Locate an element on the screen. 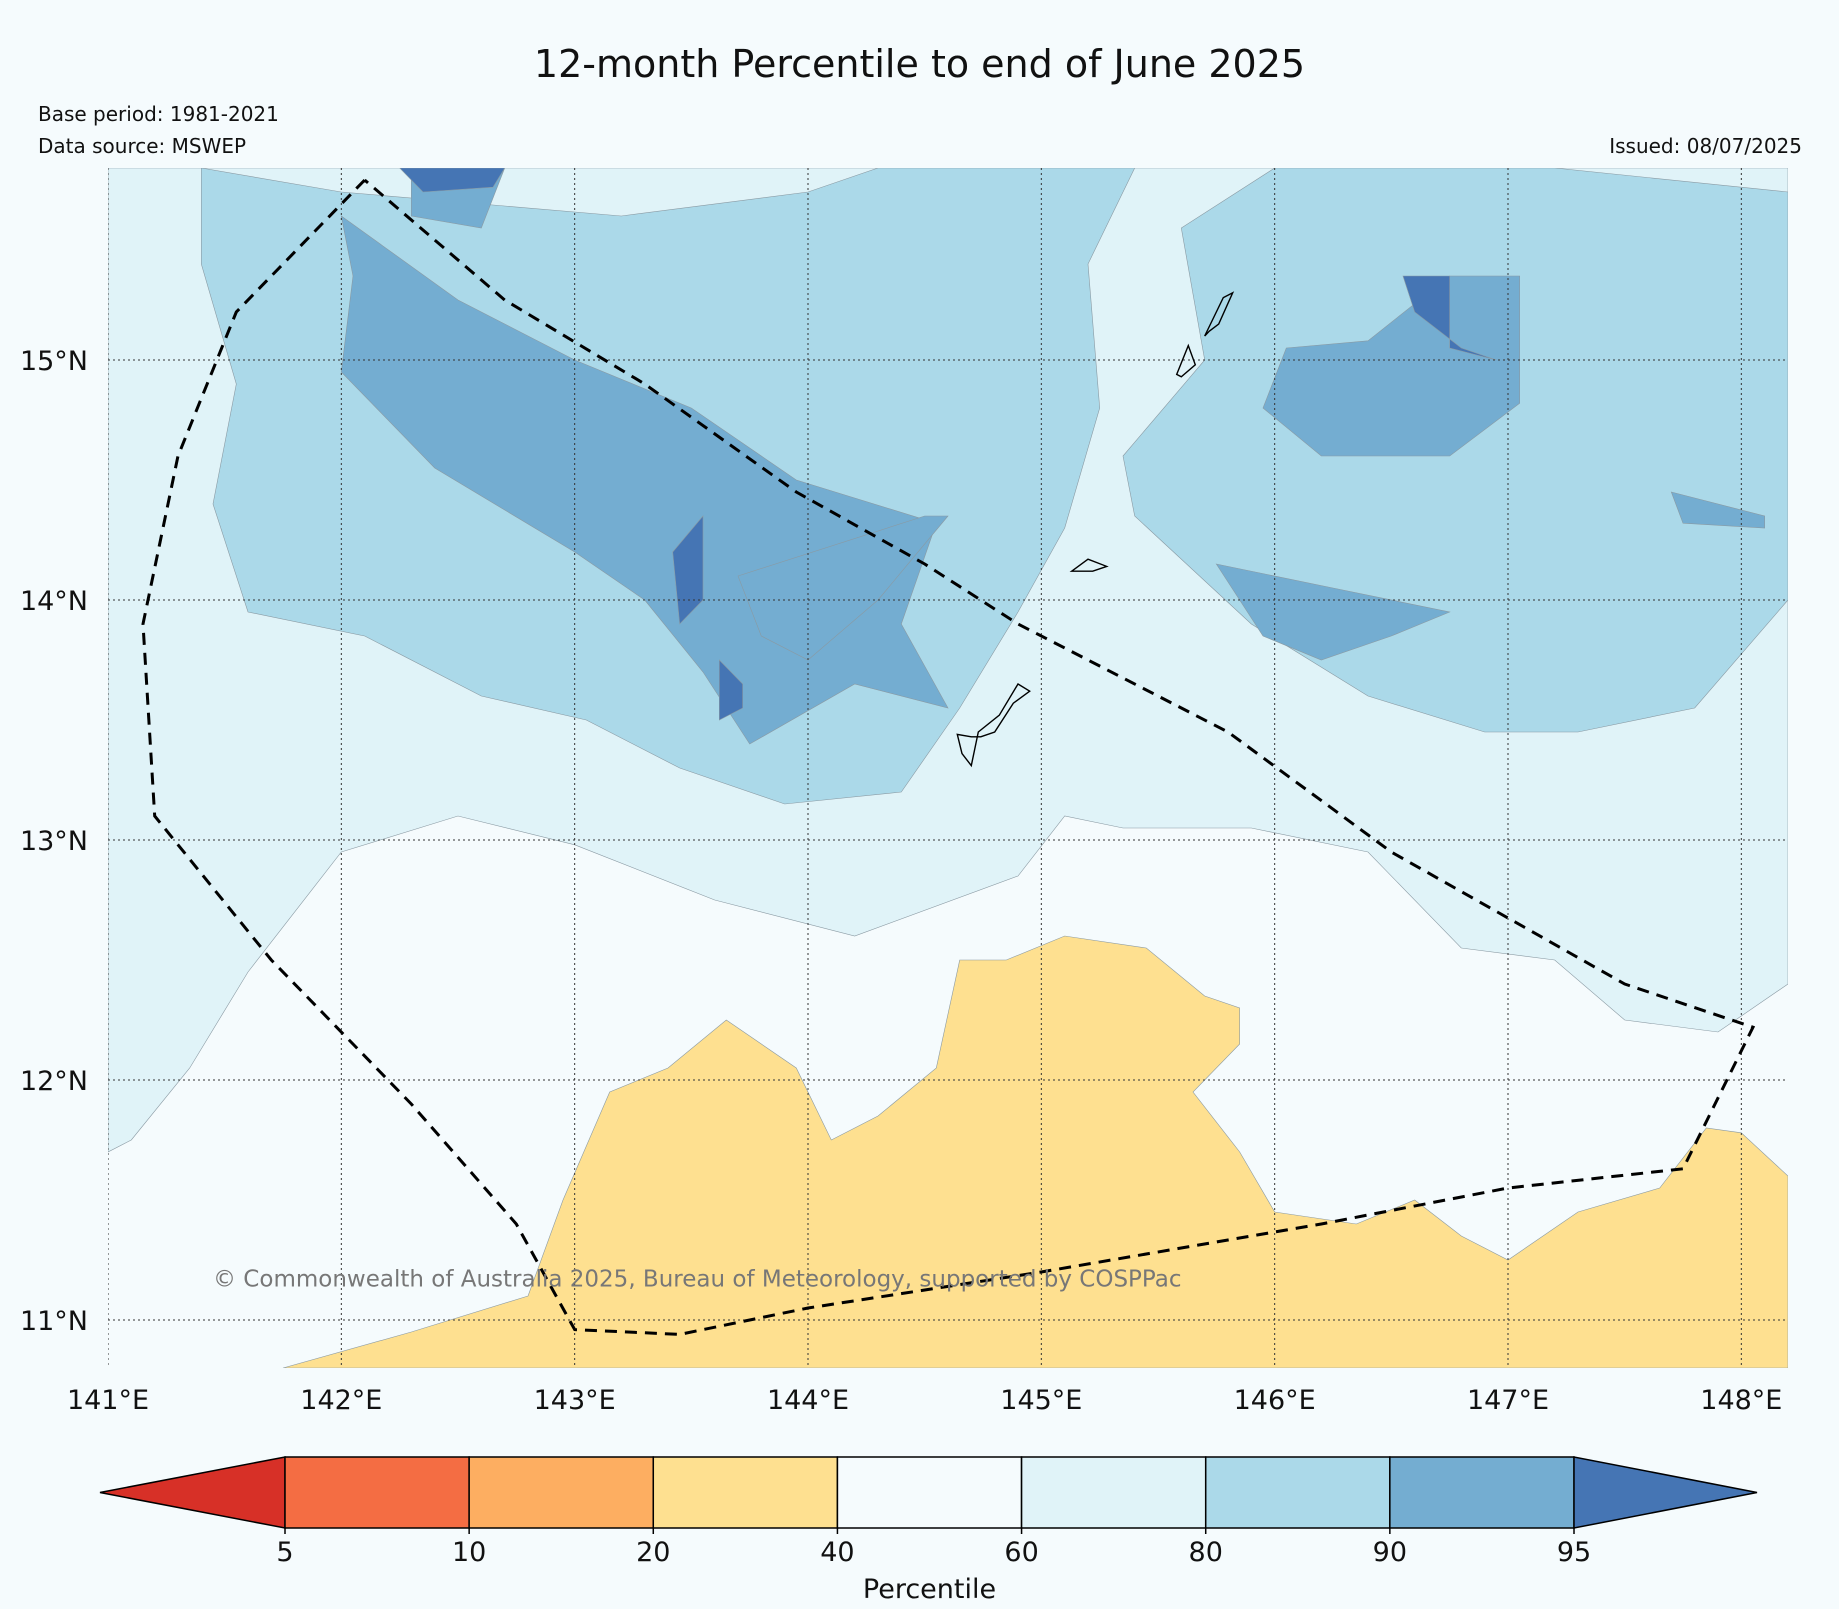 This screenshot has height=1609, width=1839. base-period-label: Base period: 1981-2021 is located at coordinates (158, 114).